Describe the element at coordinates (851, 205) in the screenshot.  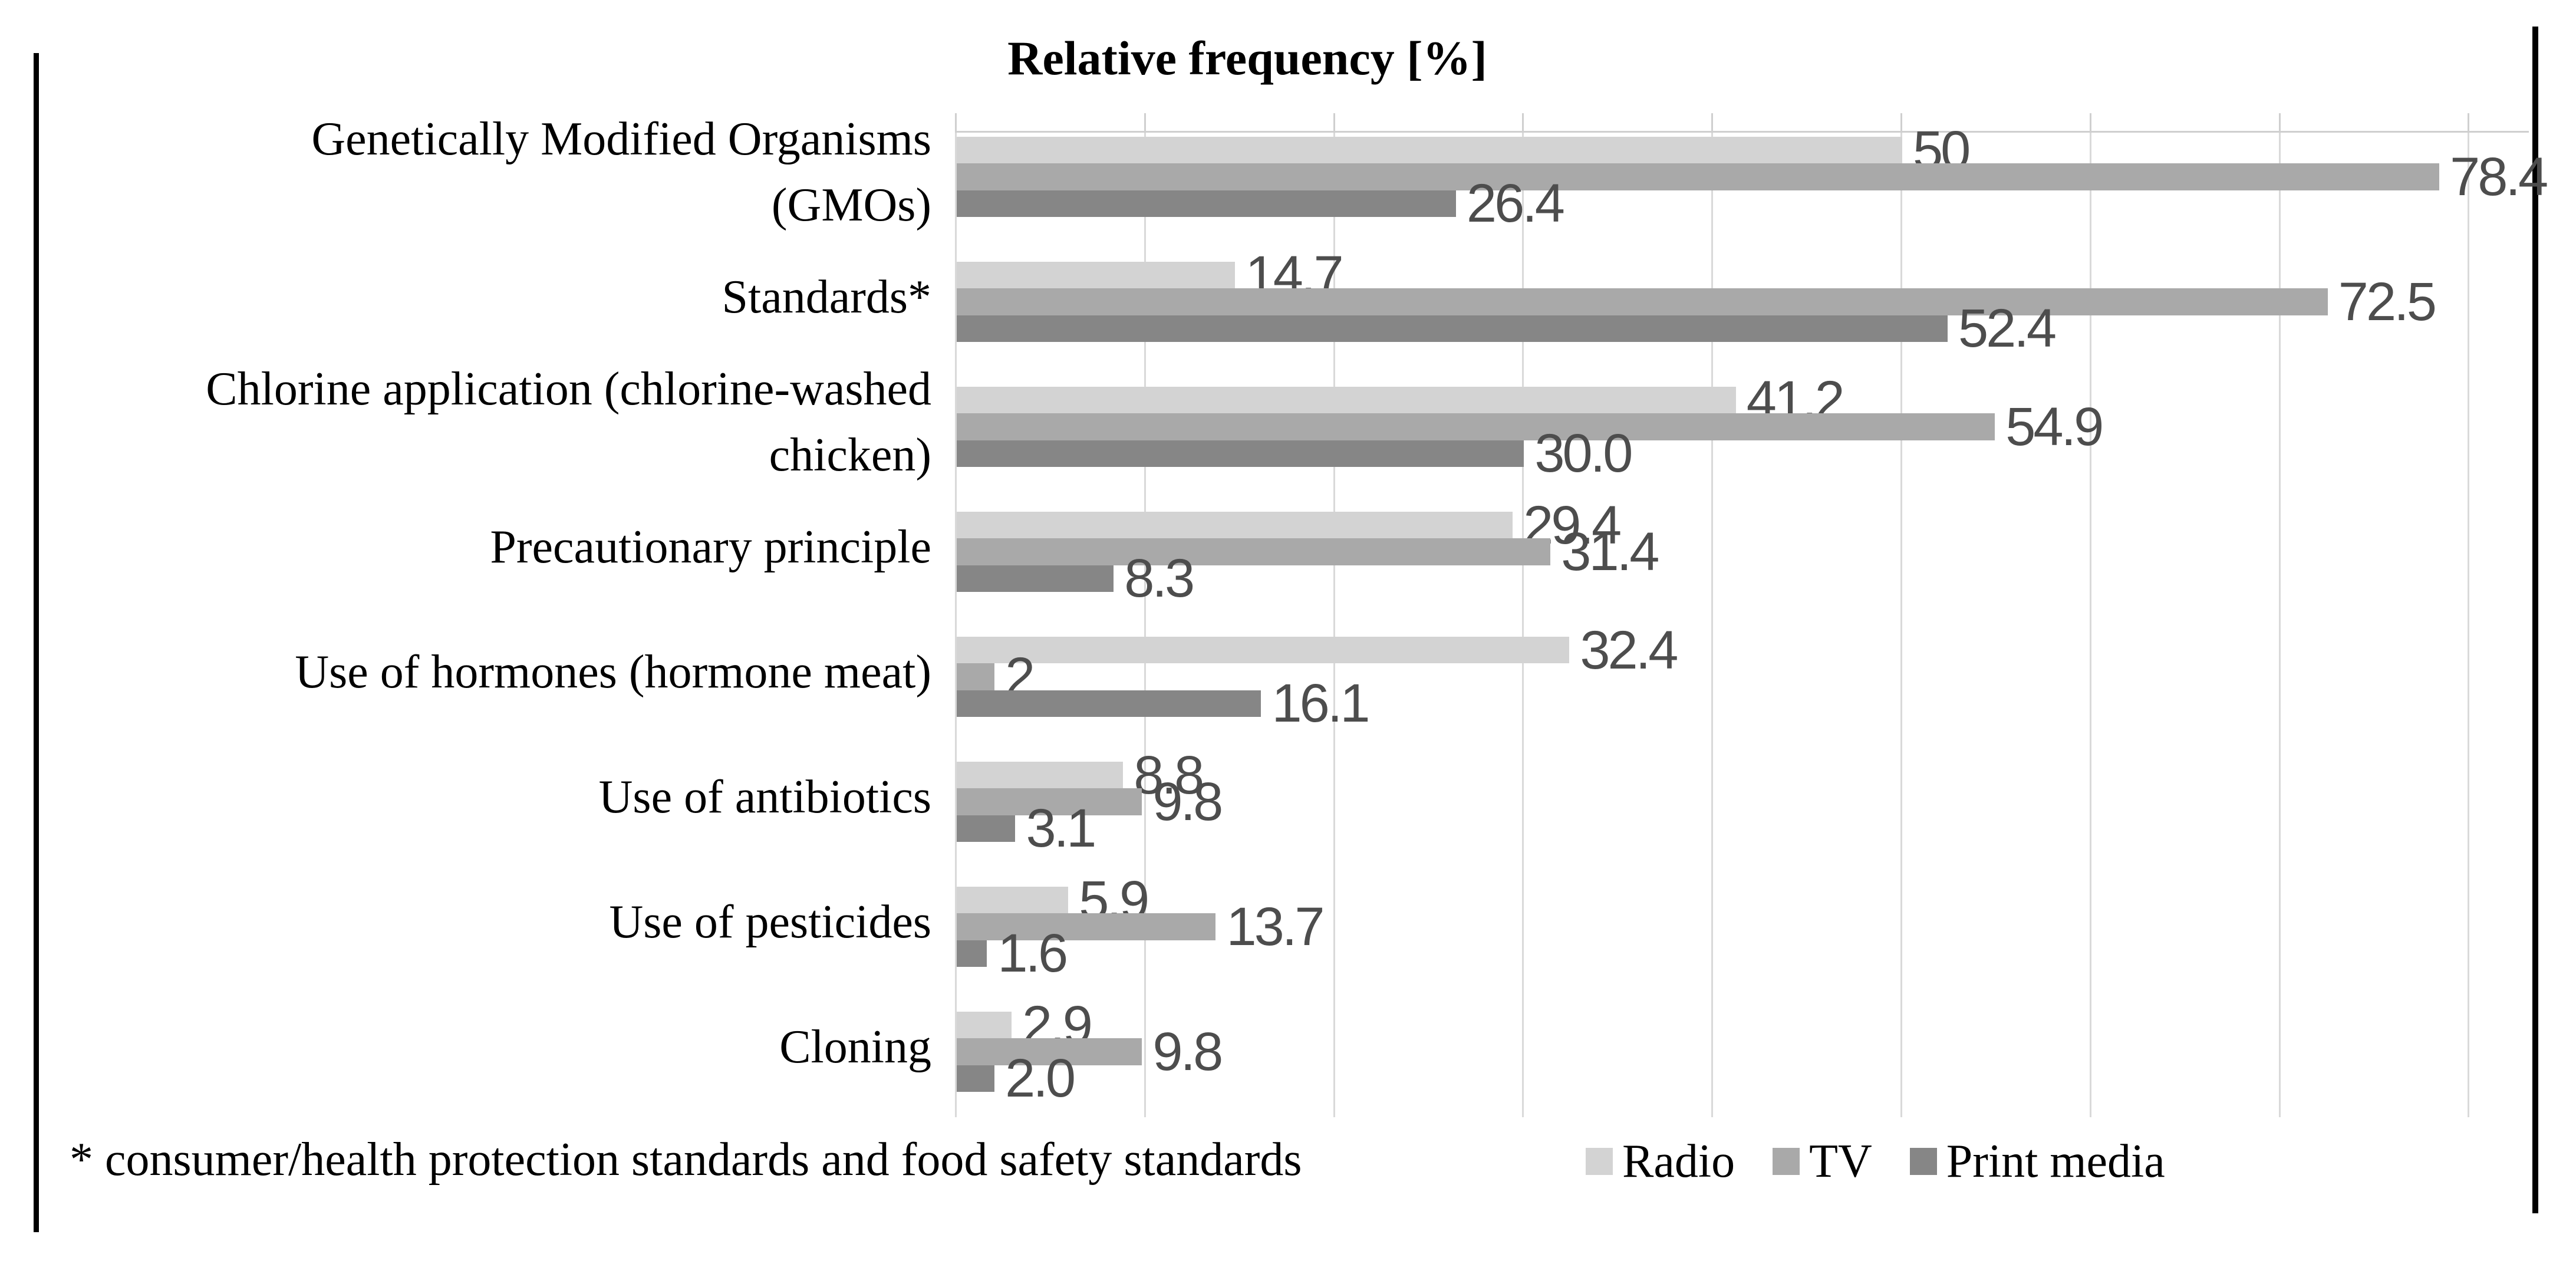
I see `category-label-line: (GMOs)` at that location.